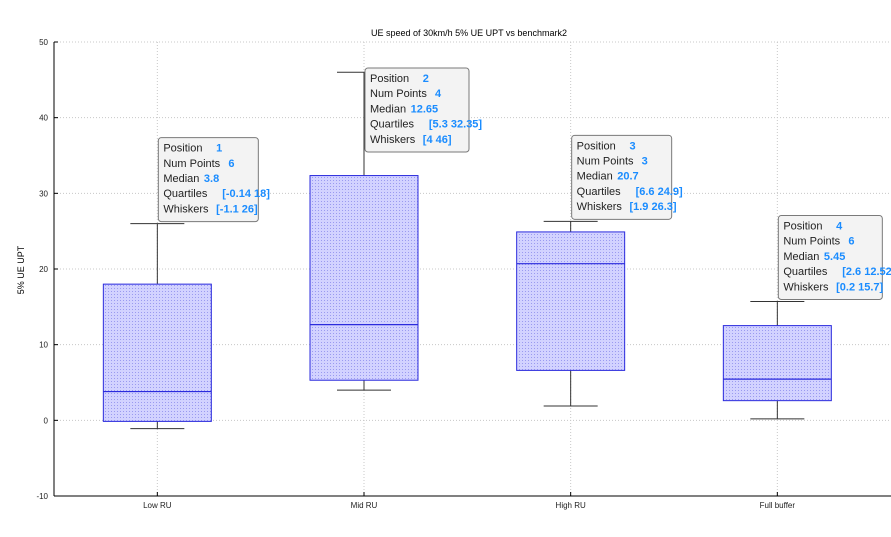 This screenshot has width=891, height=537. I want to click on datatip-value: 3.8, so click(211, 179).